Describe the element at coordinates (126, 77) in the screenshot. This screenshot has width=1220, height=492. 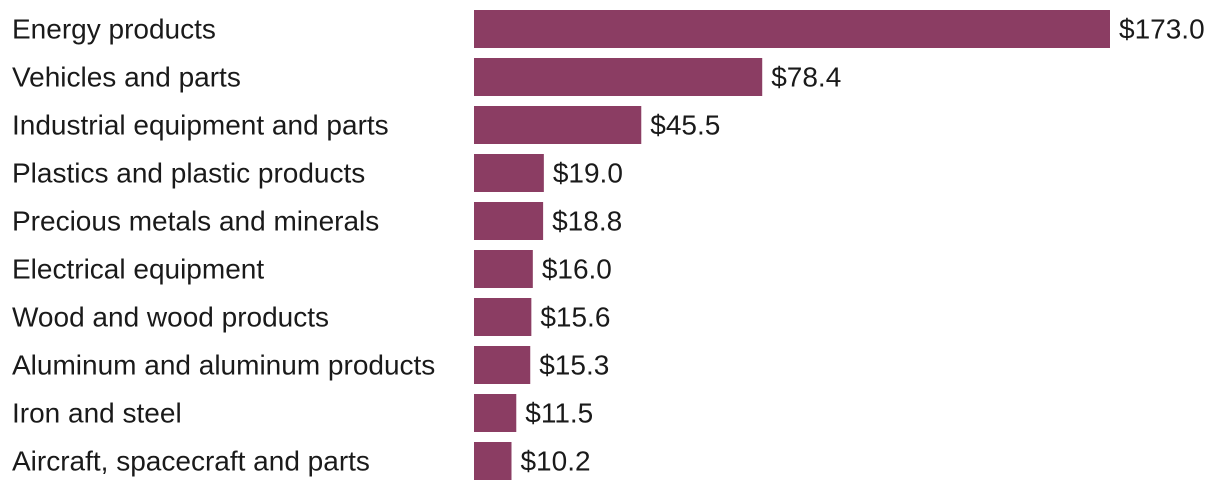
I see `category-label: Vehicles and parts` at that location.